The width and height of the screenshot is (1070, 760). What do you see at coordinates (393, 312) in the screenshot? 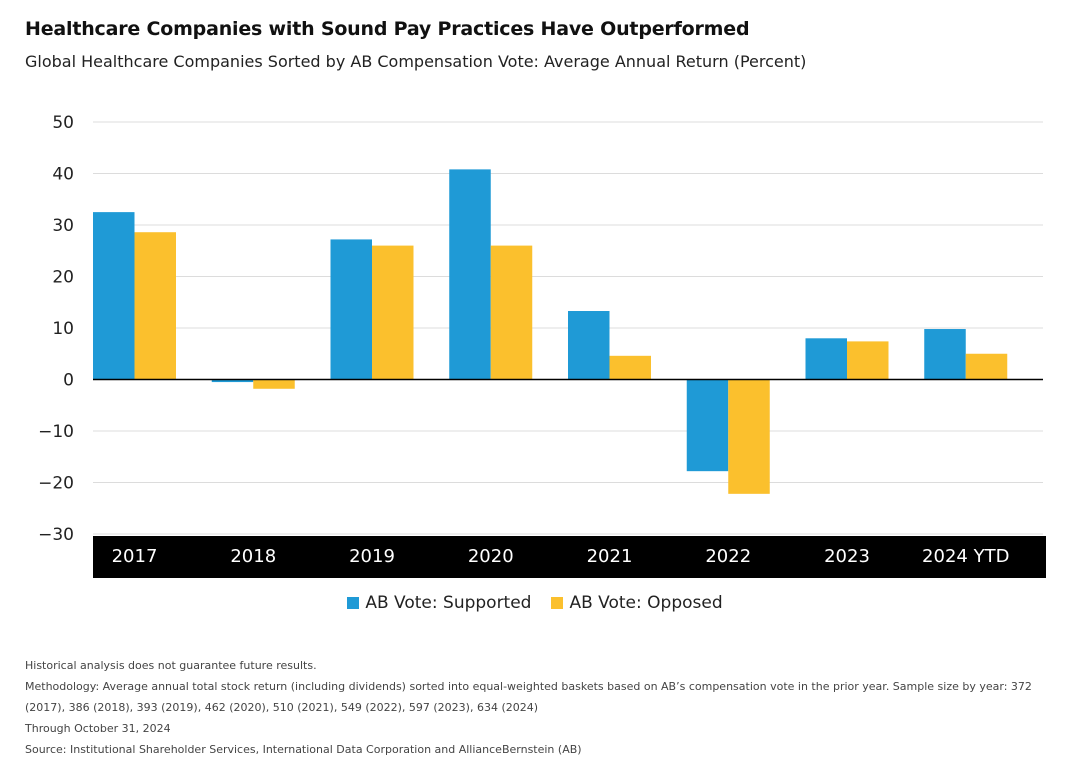
I see `bar-opposed-2019` at bounding box center [393, 312].